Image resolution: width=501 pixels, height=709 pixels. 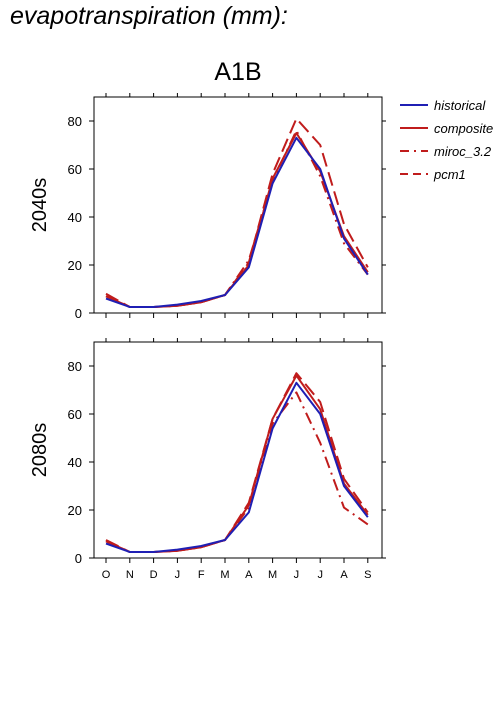 I want to click on scenario-title: A1B, so click(x=237, y=72).